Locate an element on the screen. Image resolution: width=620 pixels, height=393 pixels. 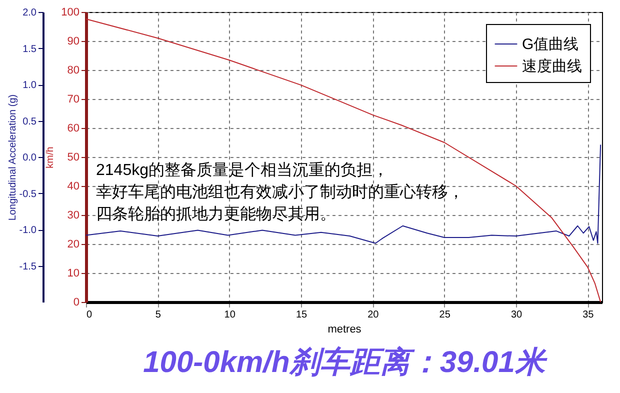
y2-tick-label: 40 is located at coordinates (73, 186).